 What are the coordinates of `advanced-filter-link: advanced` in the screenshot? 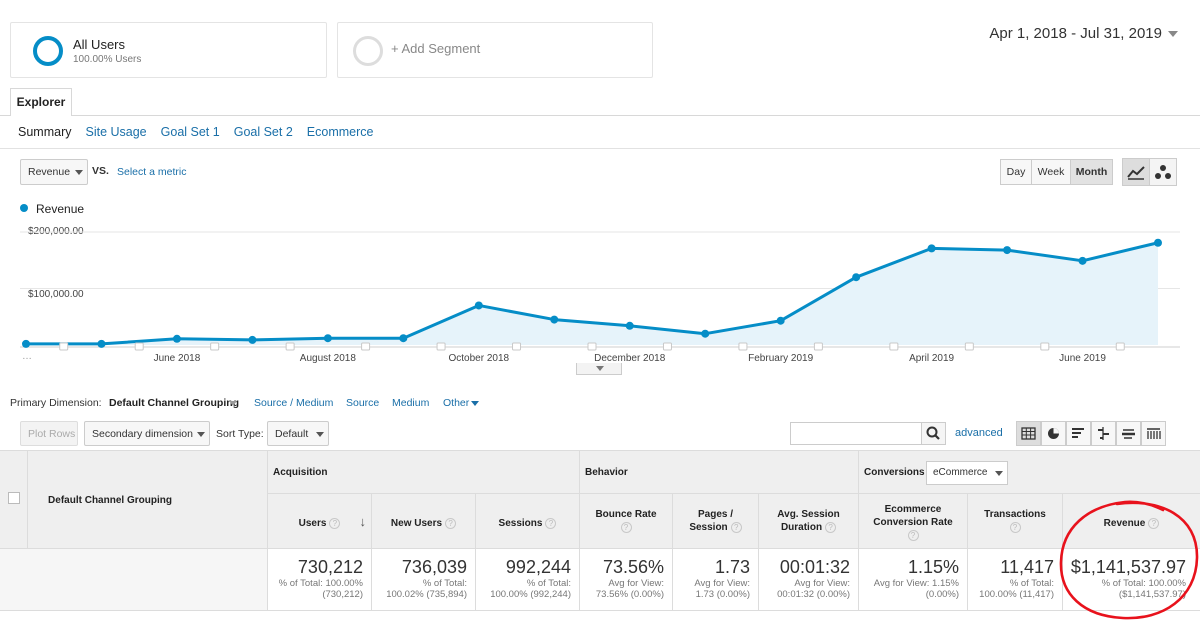 It's located at (979, 433).